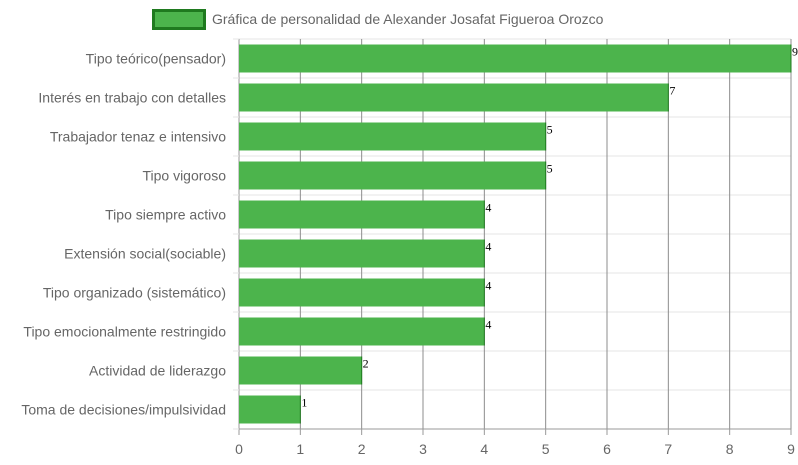 Image resolution: width=798 pixels, height=465 pixels. I want to click on category-label: Tipo teórico(pensador), so click(156, 59).